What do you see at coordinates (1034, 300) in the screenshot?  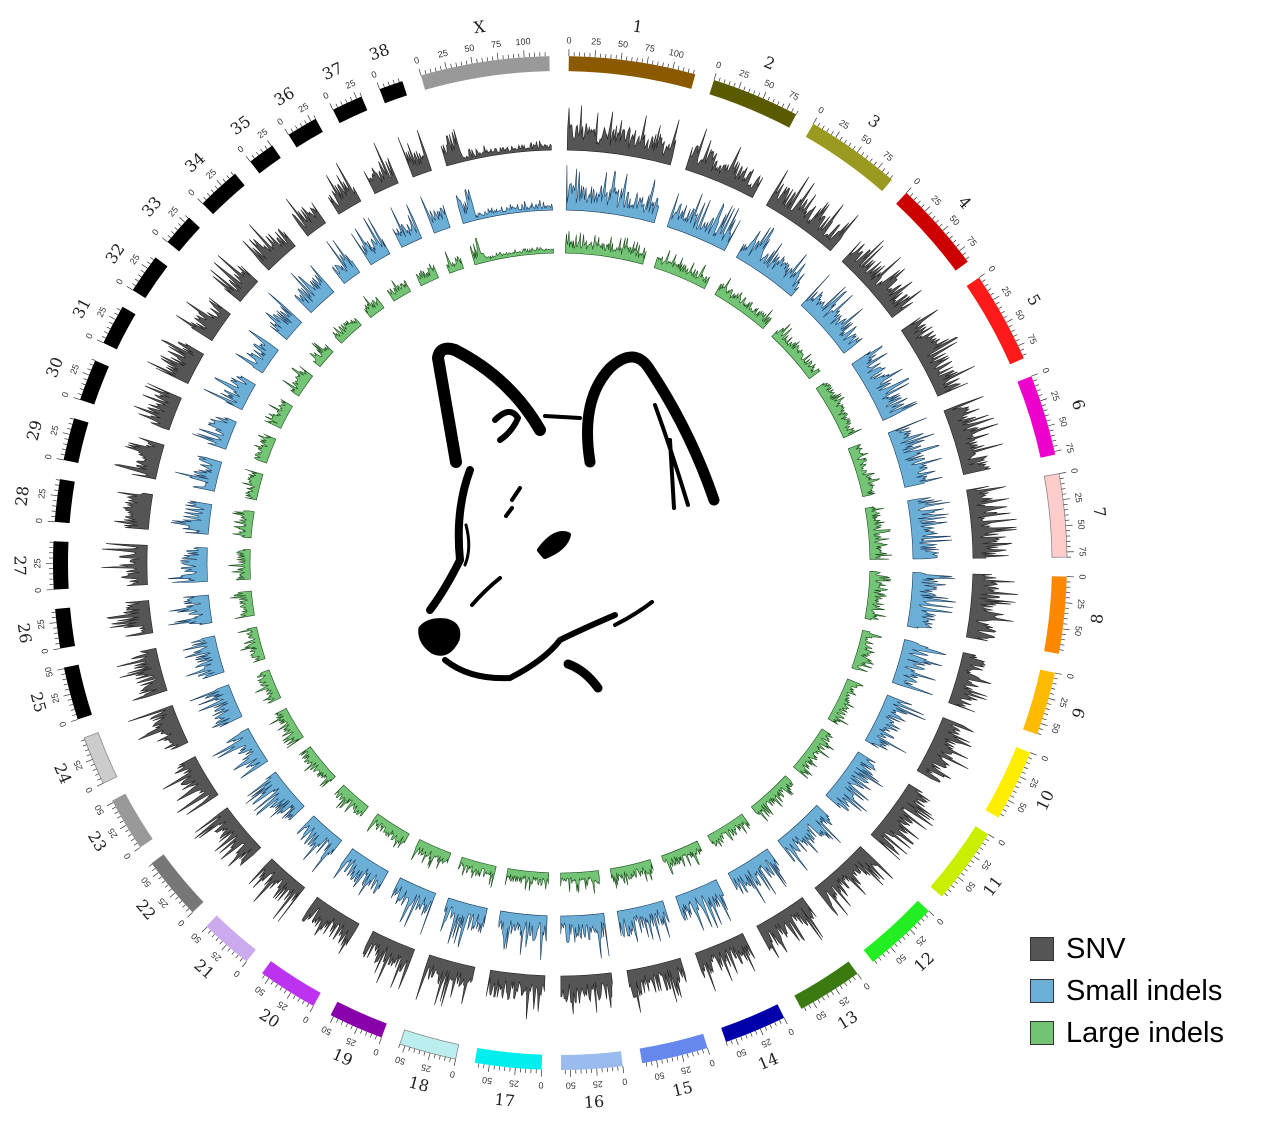 I see `chromosome-label-5: 5` at bounding box center [1034, 300].